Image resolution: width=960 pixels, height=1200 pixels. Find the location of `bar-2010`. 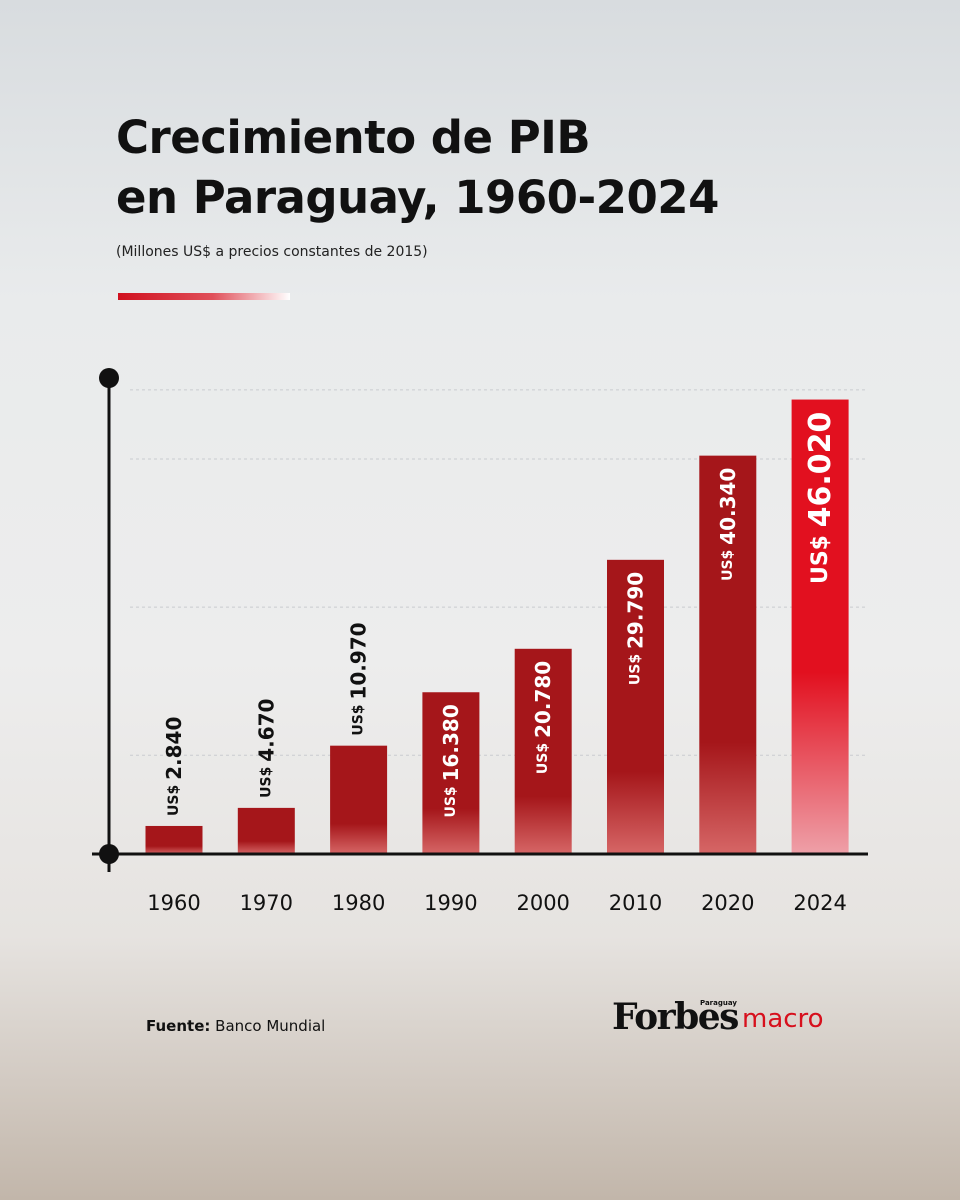

bar-2010 is located at coordinates (635, 706).